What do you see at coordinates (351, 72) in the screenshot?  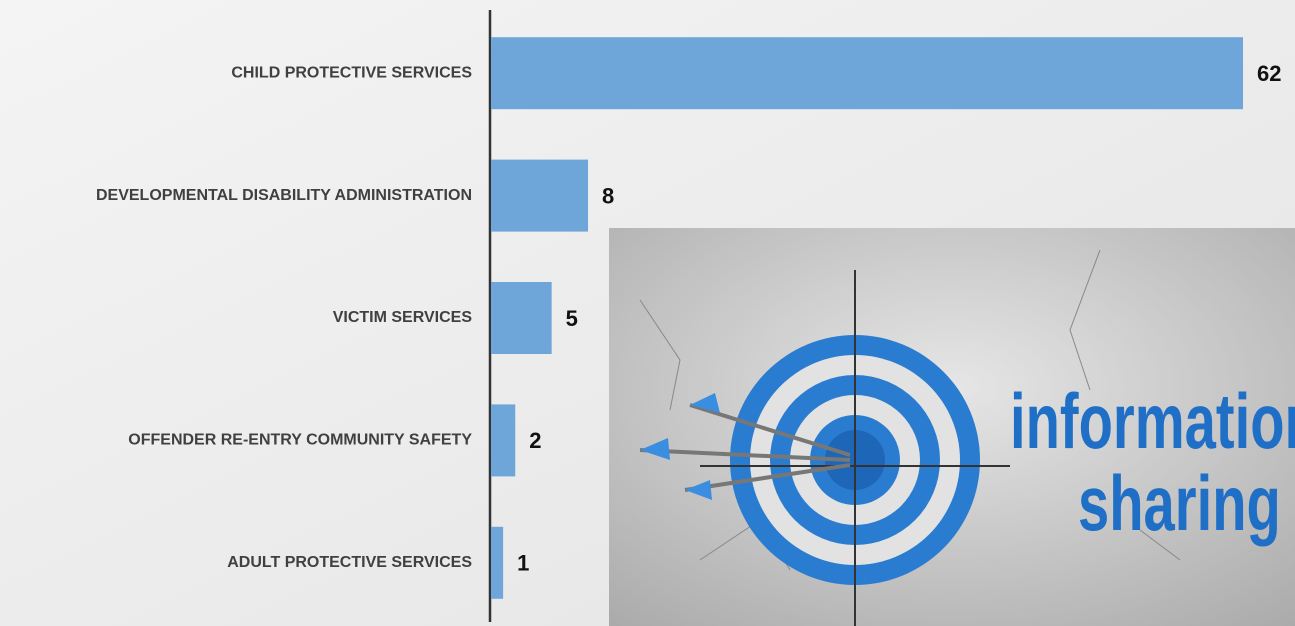 I see `category-label: CHILD PROTECTIVE SERVICES` at bounding box center [351, 72].